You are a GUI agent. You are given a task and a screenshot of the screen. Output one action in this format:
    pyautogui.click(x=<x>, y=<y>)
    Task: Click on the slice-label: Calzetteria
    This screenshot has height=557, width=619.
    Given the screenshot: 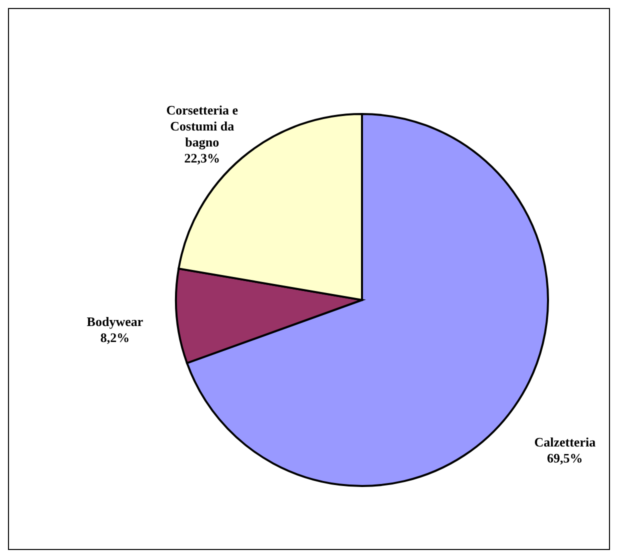 What is the action you would take?
    pyautogui.click(x=565, y=442)
    